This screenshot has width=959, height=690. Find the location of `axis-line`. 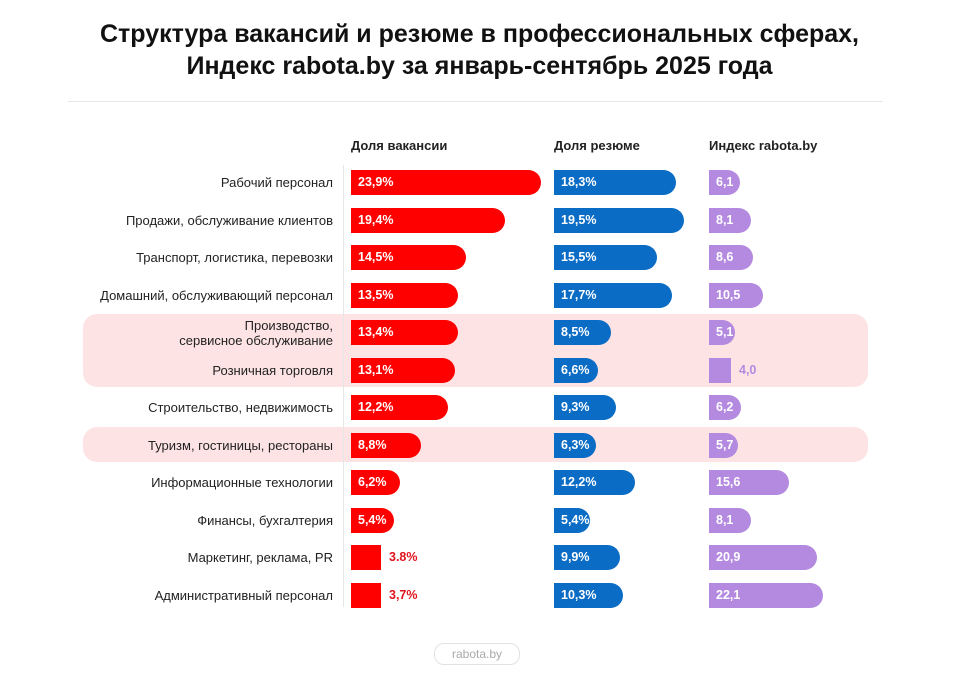

axis-line is located at coordinates (343, 386).